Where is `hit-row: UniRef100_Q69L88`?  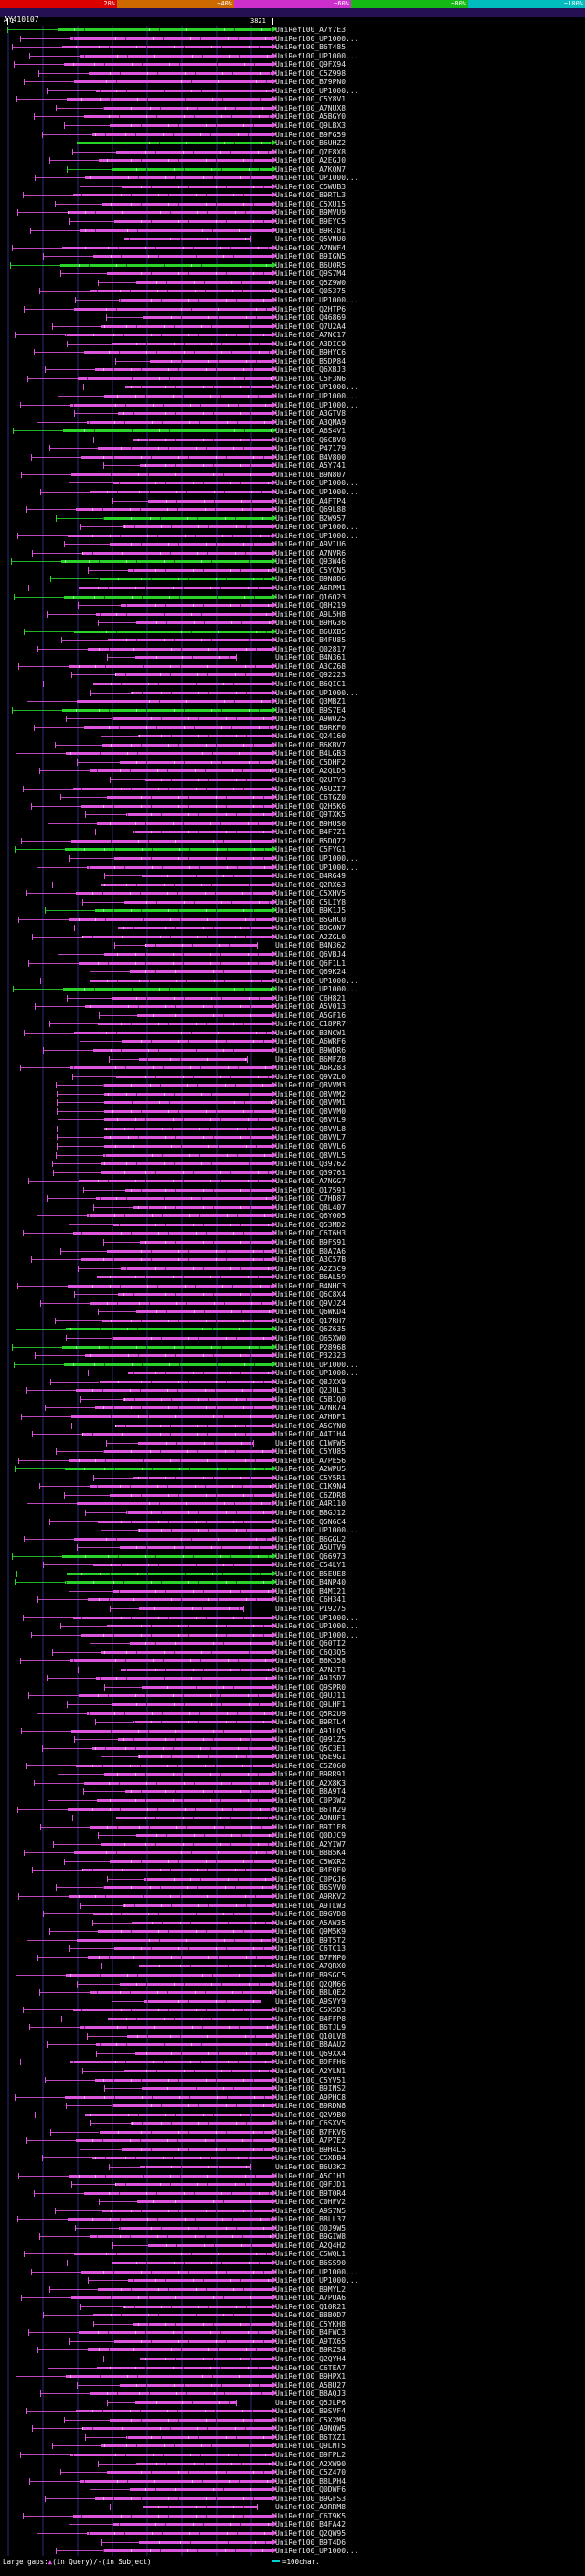
hit-row: UniRef100_Q69L88 is located at coordinates (293, 509).